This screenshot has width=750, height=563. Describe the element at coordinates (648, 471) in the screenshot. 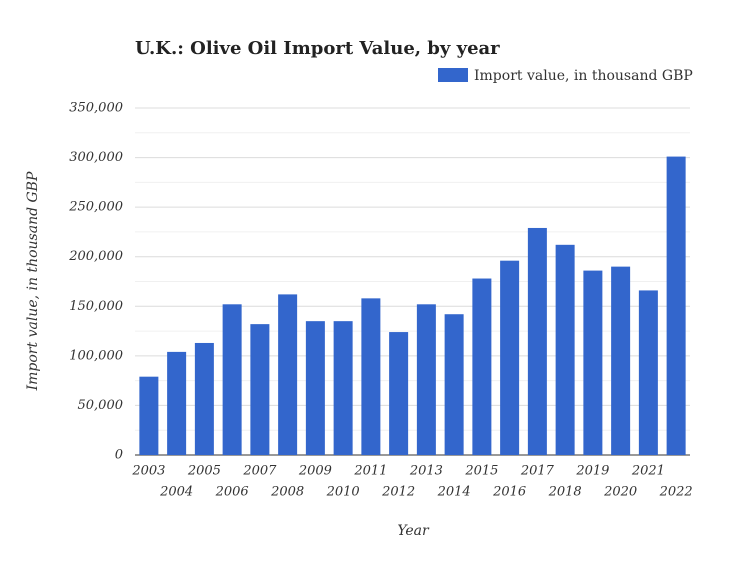

I see `x-tick-label: 2021` at that location.